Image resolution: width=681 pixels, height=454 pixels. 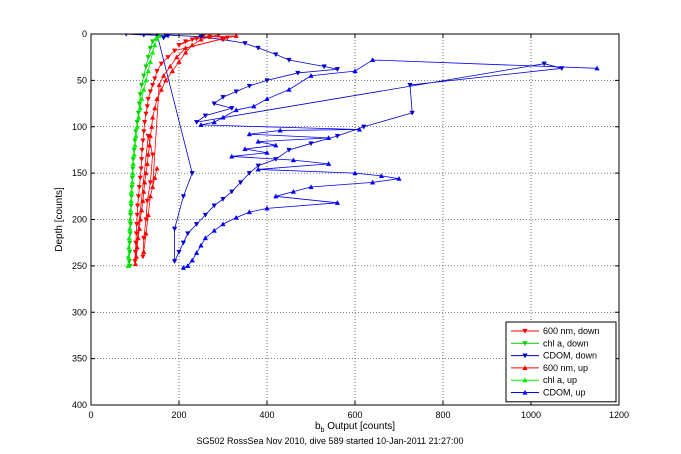 I want to click on x-tick-label: 200, so click(x=178, y=415).